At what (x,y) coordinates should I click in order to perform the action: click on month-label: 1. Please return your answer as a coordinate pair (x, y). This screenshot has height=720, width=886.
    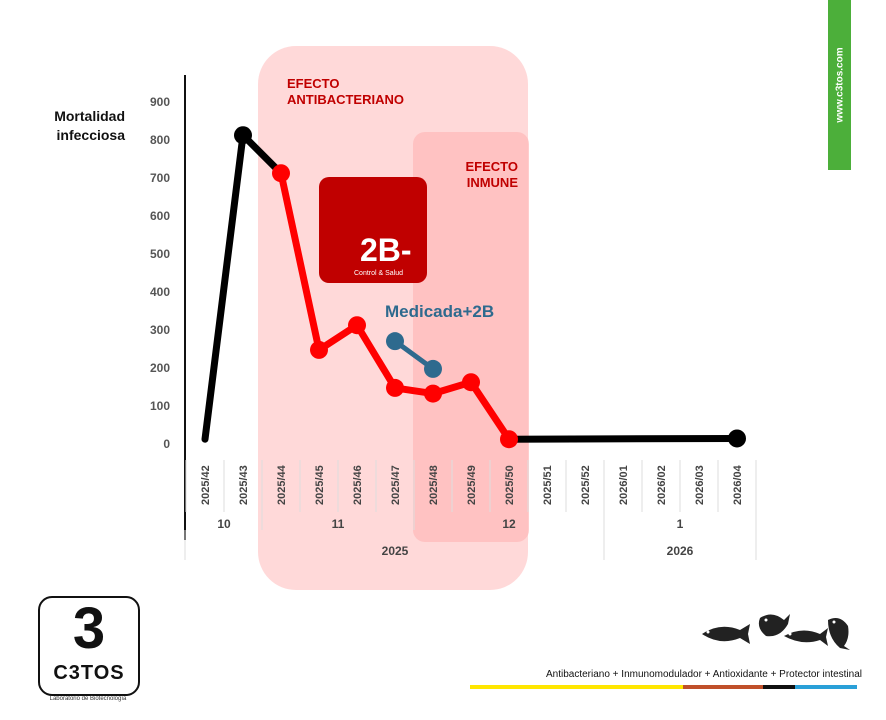
    Looking at the image, I should click on (680, 524).